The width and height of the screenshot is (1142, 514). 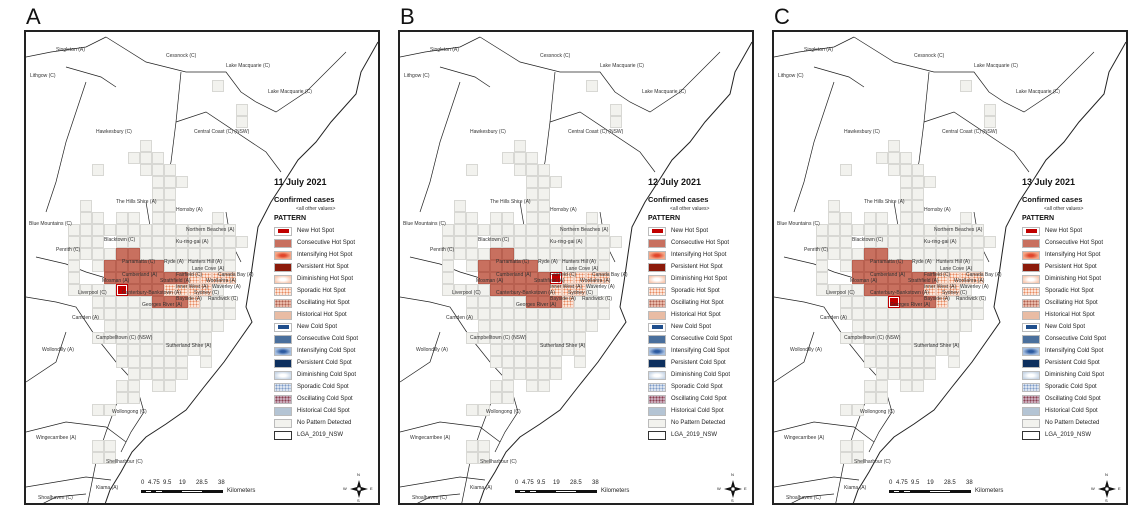 I want to click on legend-item-historical-cold: Historical Cold Spot, so click(x=326, y=411).